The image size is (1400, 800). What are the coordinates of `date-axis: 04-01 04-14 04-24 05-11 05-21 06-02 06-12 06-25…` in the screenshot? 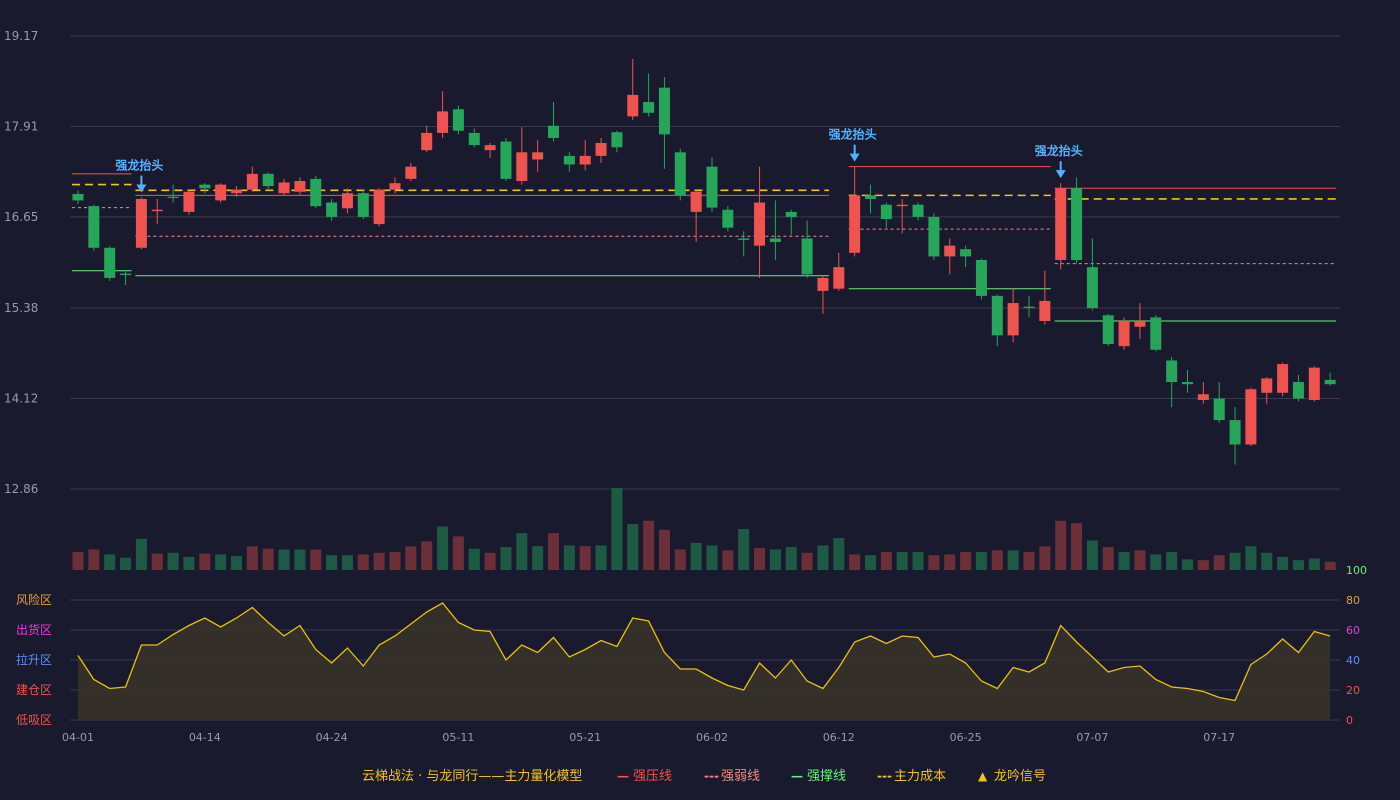 It's located at (648, 737).